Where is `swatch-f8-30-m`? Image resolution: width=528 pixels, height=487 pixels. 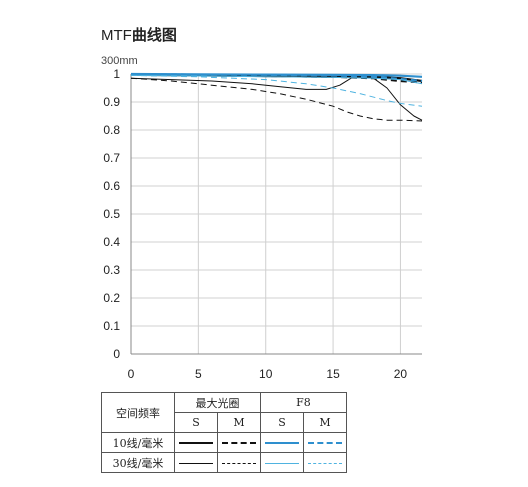 swatch-f8-30-m is located at coordinates (325, 463).